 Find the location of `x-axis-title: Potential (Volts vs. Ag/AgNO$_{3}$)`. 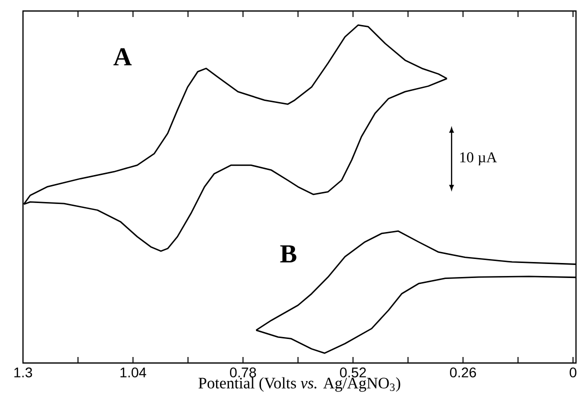

x-axis-title: Potential (Volts vs. Ag/AgNO$_{3}$) is located at coordinates (299, 384).